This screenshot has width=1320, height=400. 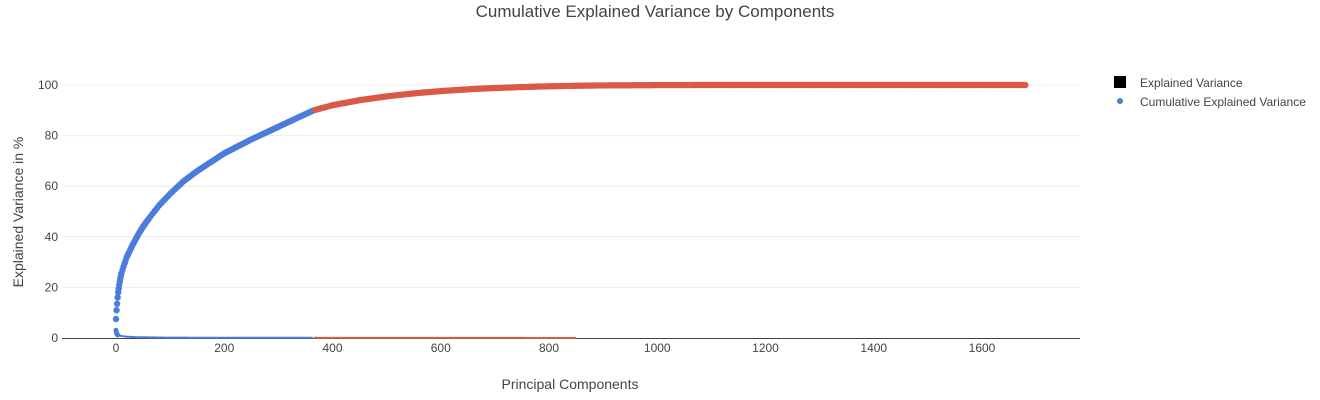 I want to click on explained-variance-series-part1, so click(x=214, y=334).